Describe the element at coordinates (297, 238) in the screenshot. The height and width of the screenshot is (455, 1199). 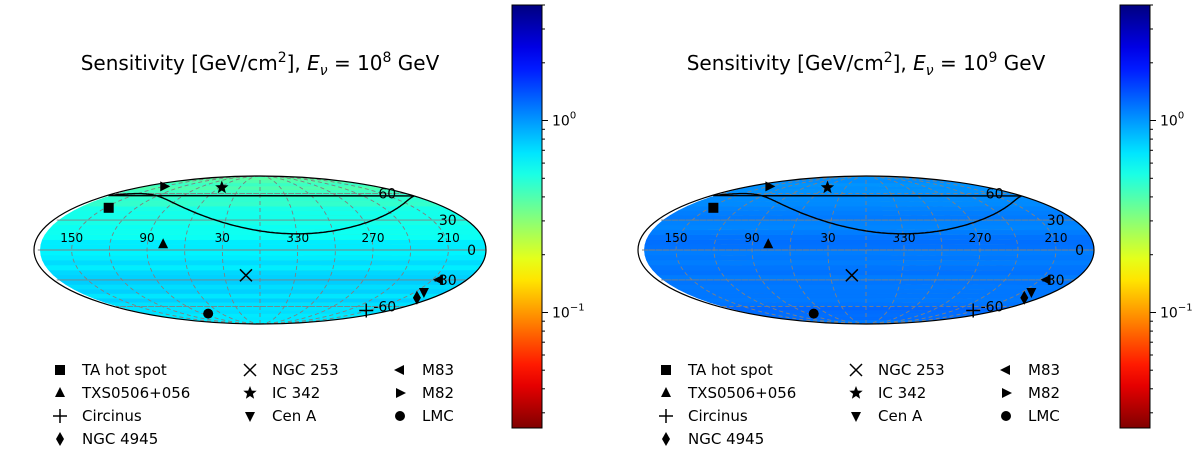
I see `lon-tick-label: 330` at that location.